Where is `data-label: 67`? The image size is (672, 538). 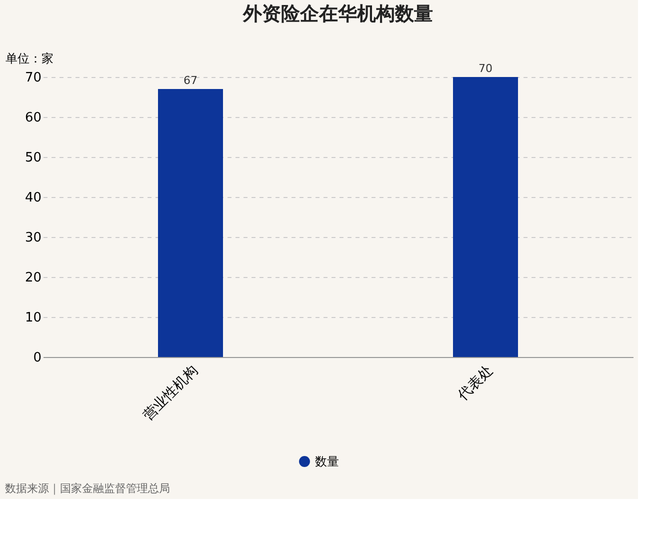
data-label: 67 is located at coordinates (191, 80).